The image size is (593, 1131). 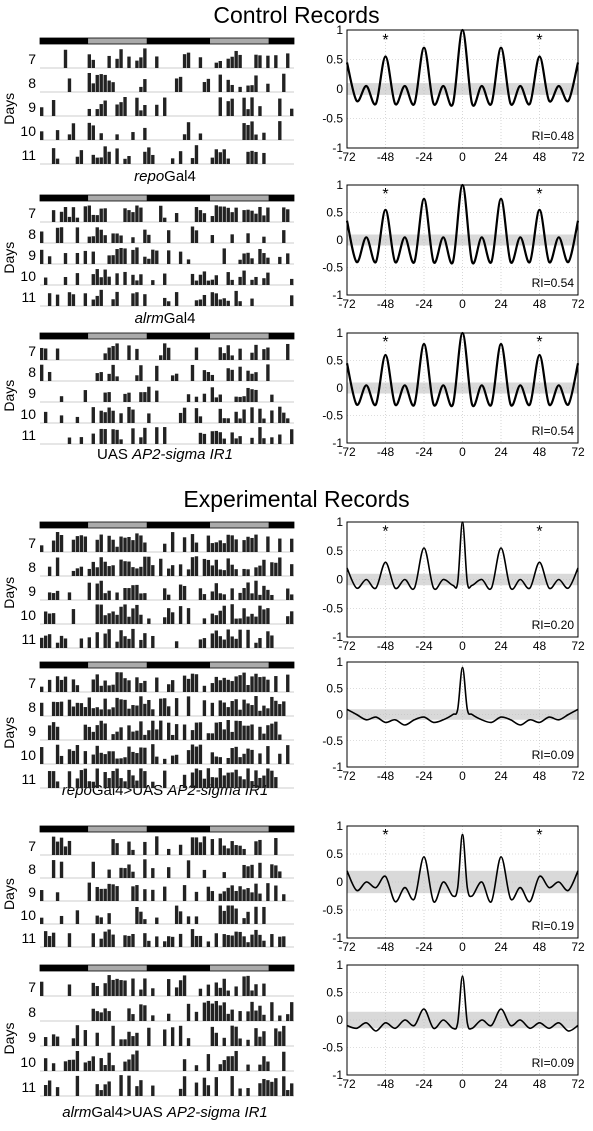 What do you see at coordinates (462, 89) in the screenshot?
I see `significance-band` at bounding box center [462, 89].